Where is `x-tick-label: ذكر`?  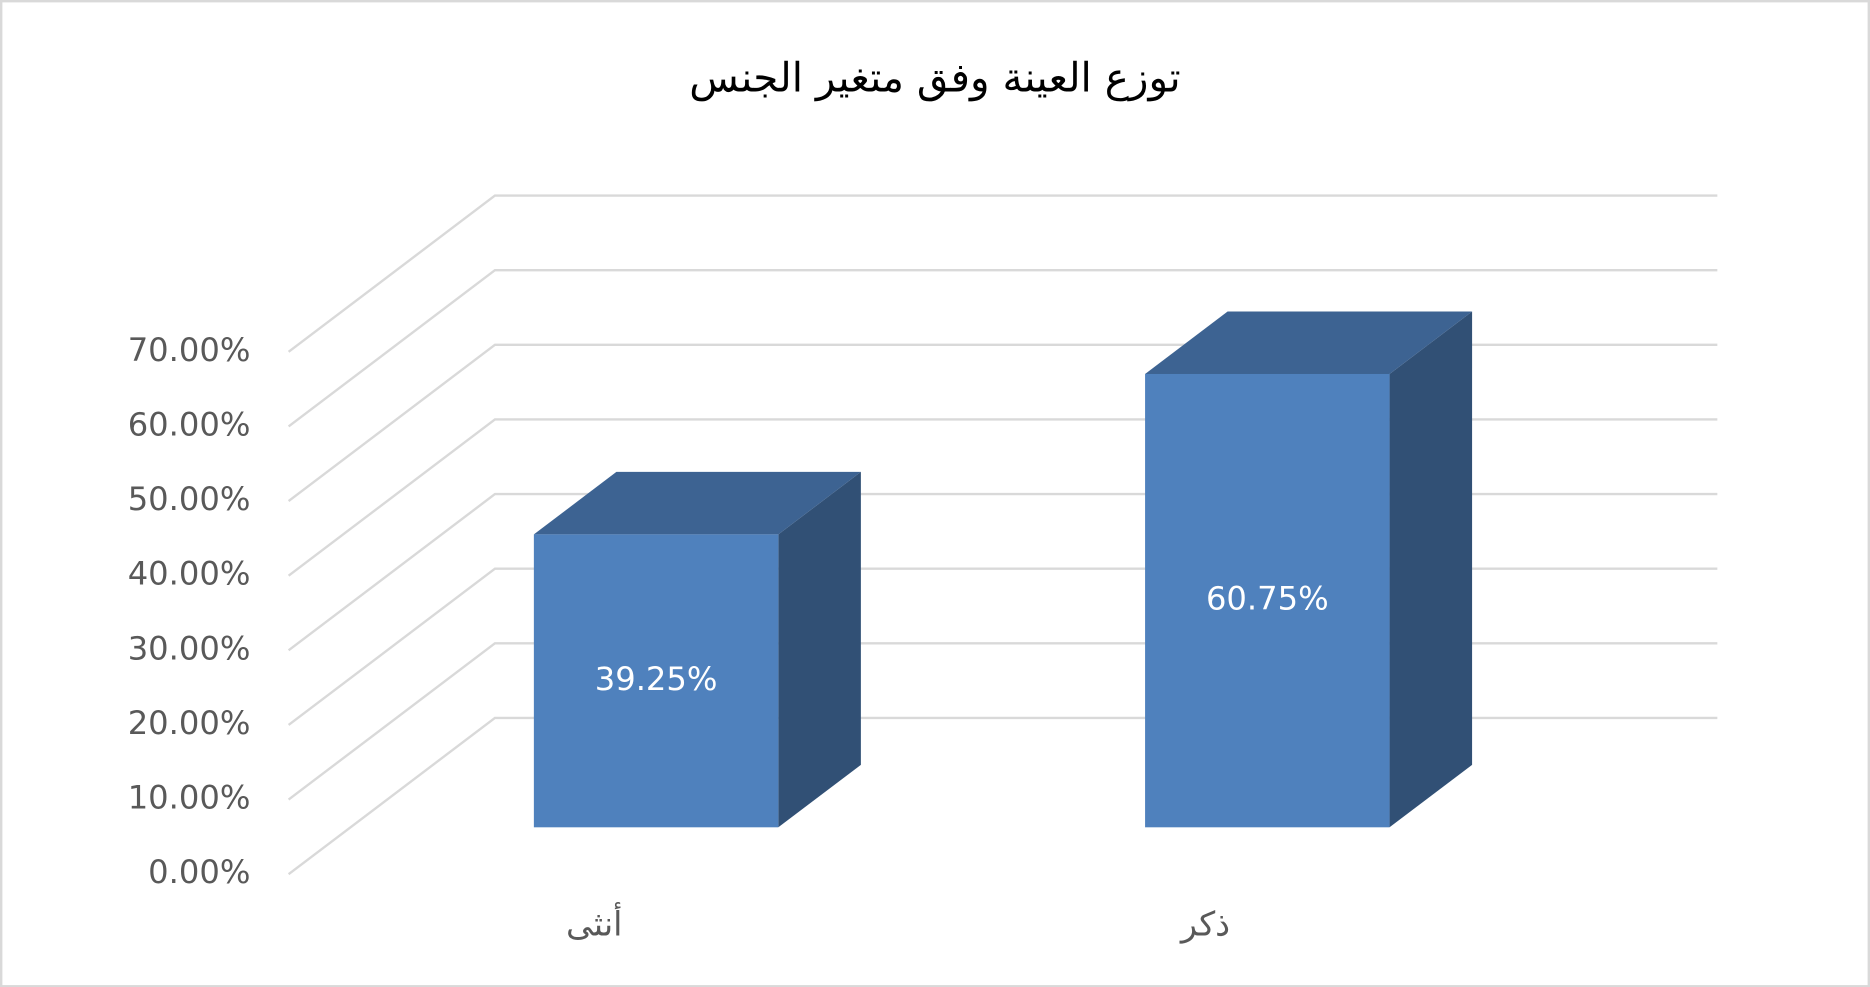
x-tick-label: ذكر is located at coordinates (1204, 925).